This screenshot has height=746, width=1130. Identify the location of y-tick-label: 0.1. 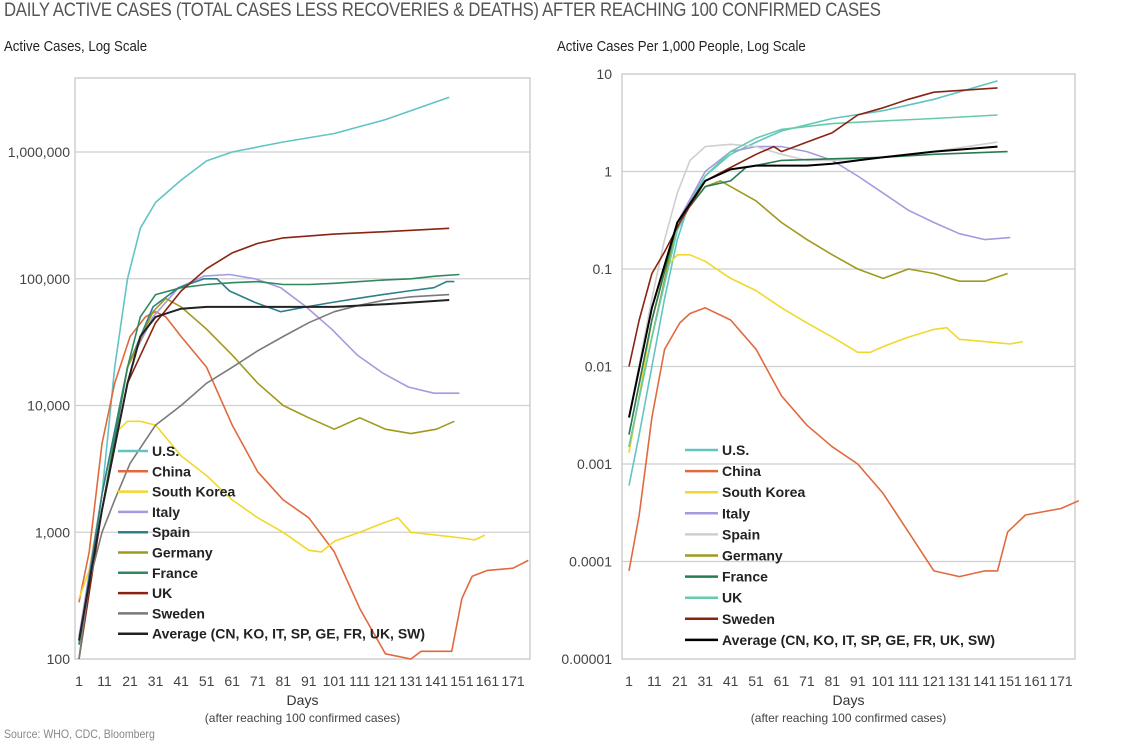
(603, 269).